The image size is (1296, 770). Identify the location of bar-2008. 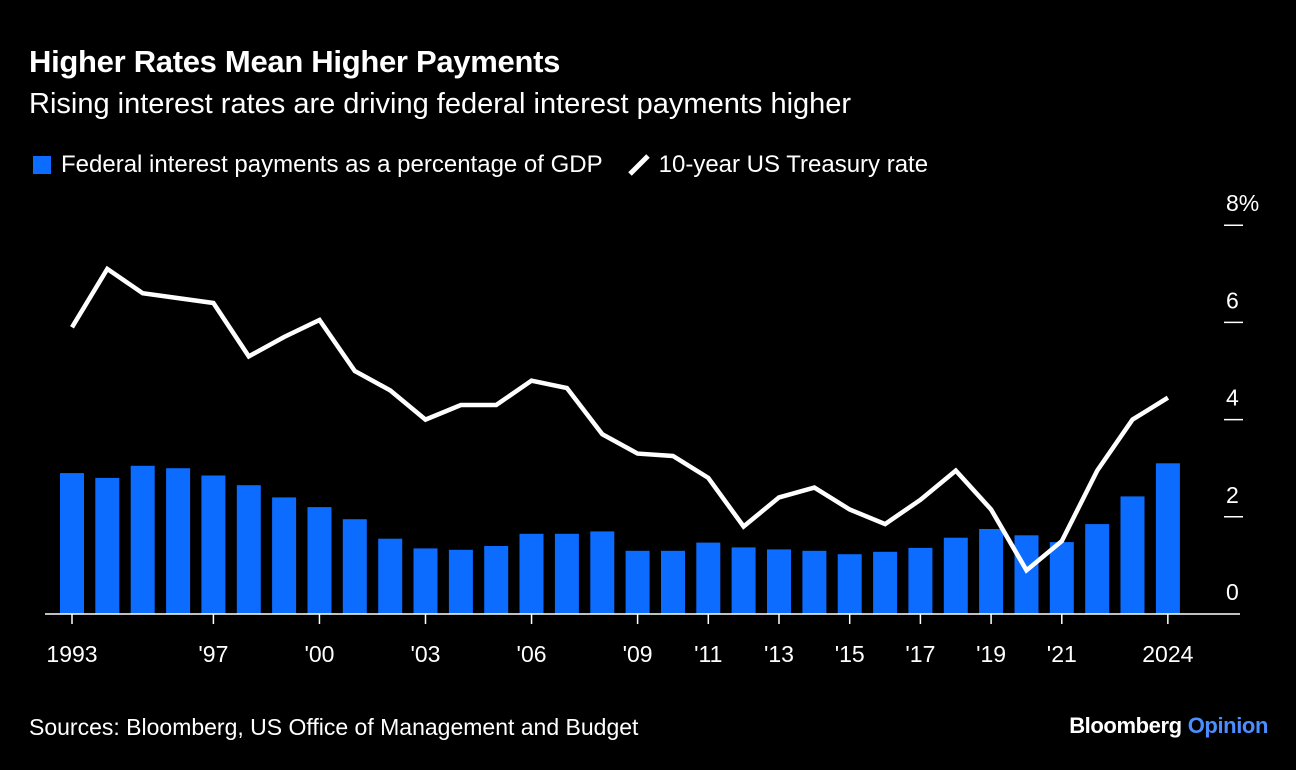
(602, 572).